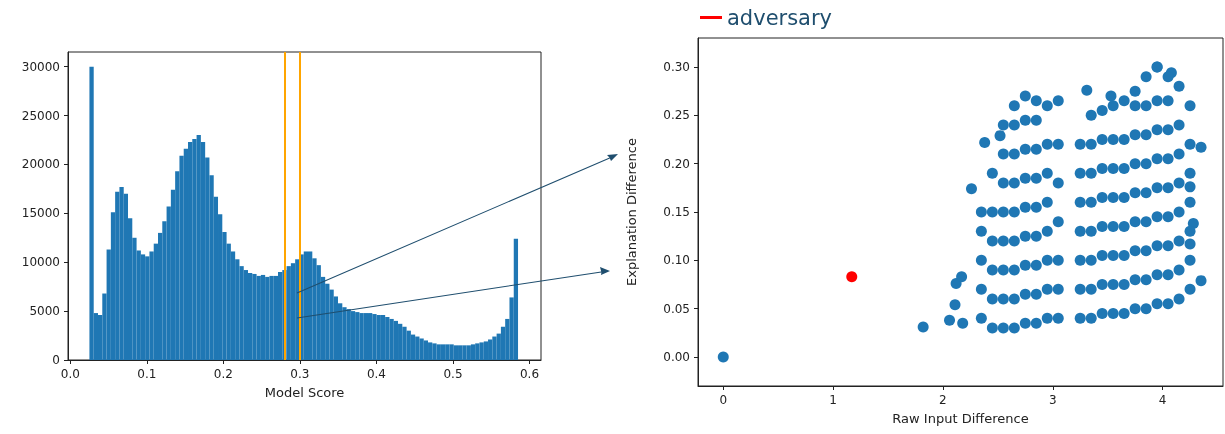  Describe the element at coordinates (676, 115) in the screenshot. I see `y-tick-label: 0.25` at that location.